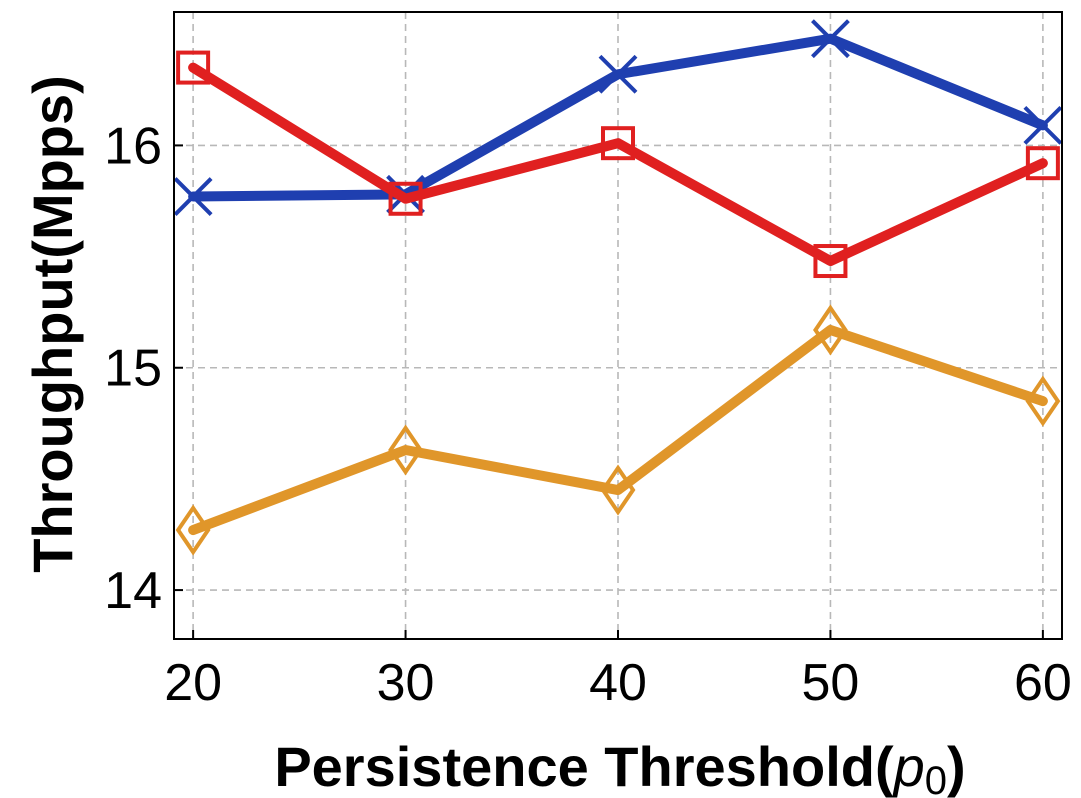 The height and width of the screenshot is (798, 1081). Describe the element at coordinates (133, 591) in the screenshot. I see `y-tick-label: 14` at that location.